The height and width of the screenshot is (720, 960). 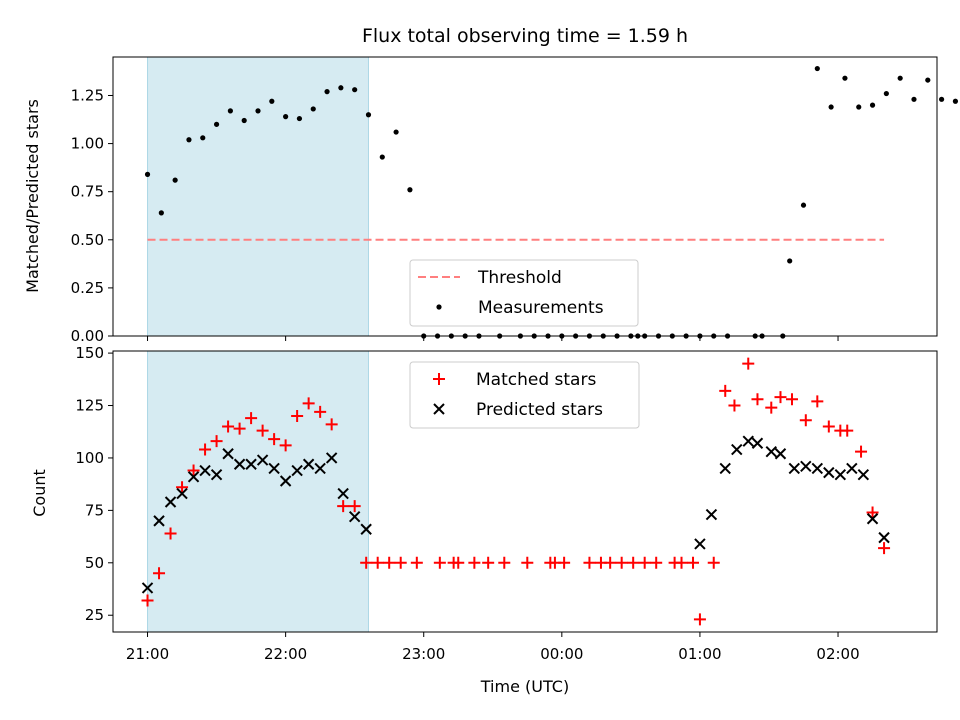 What do you see at coordinates (87, 288) in the screenshot?
I see `y-tick-label: 0.25` at bounding box center [87, 288].